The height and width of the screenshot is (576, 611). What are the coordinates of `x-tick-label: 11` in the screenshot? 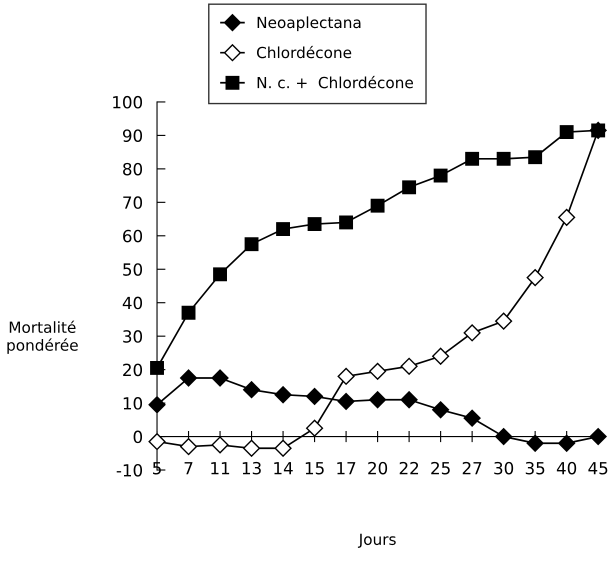 It's located at (220, 468).